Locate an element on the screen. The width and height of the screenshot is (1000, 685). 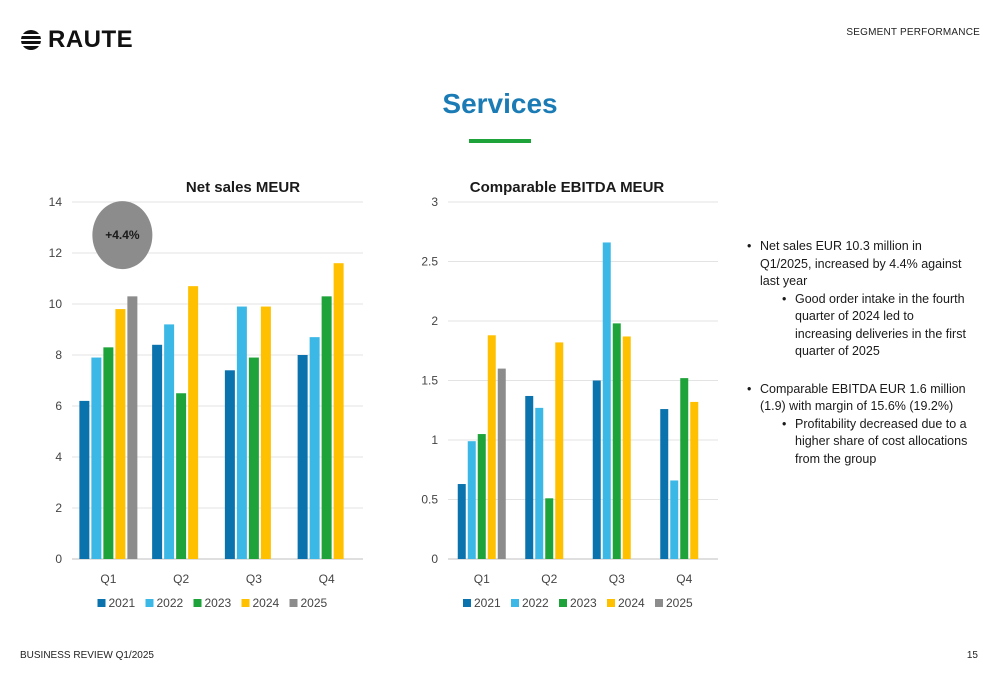
y-tick-label: 14 is located at coordinates (56, 202).